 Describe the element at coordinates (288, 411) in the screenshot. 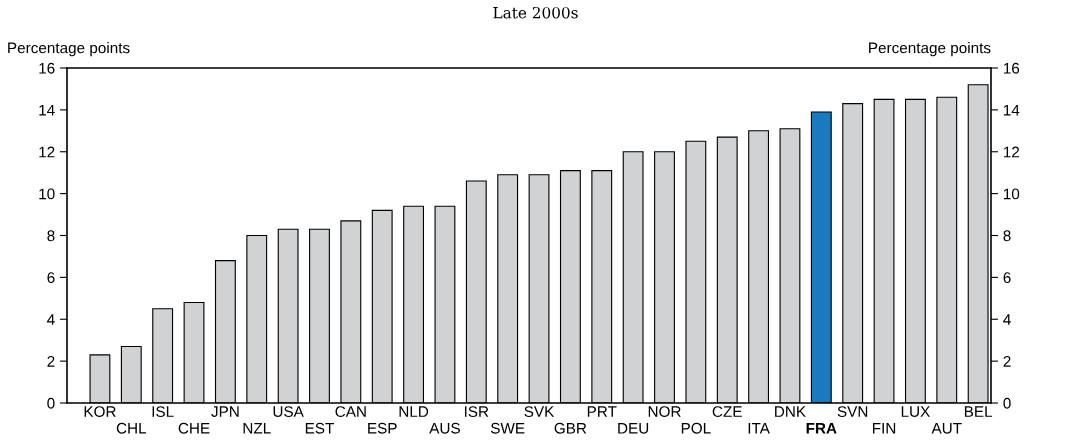

I see `x-tick-label: USA` at that location.